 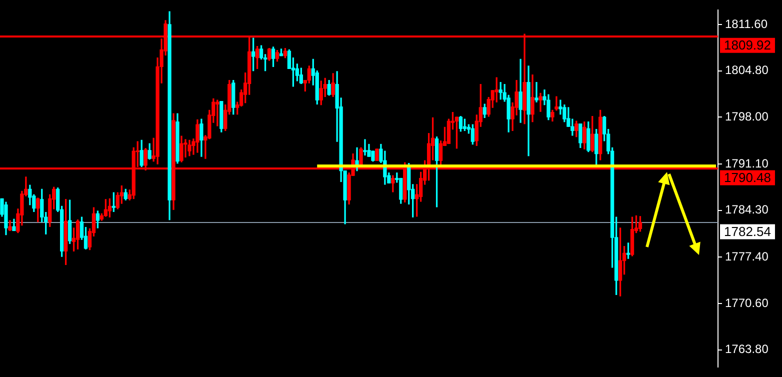 I want to click on y-tick-label: 1798.00, so click(x=747, y=116).